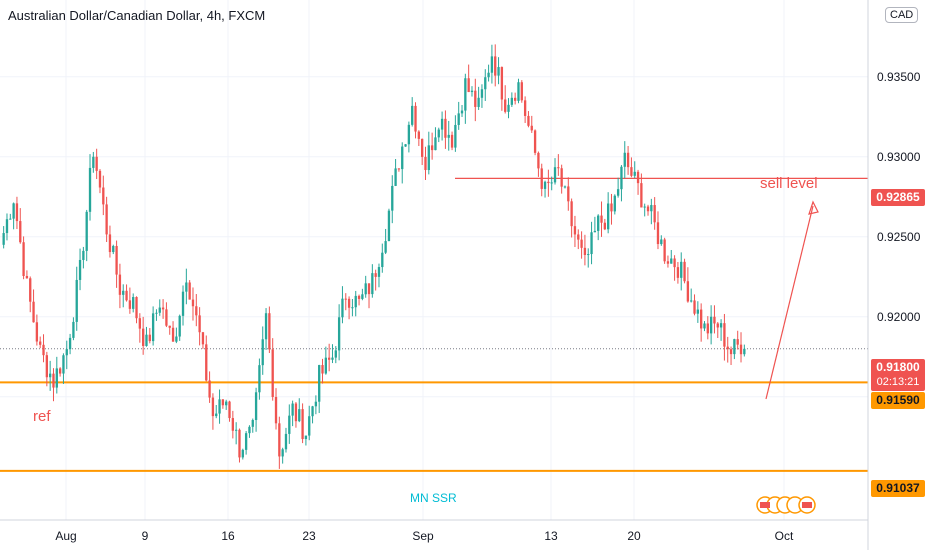 The image size is (932, 555). I want to click on event-flag-icon, so click(765, 505).